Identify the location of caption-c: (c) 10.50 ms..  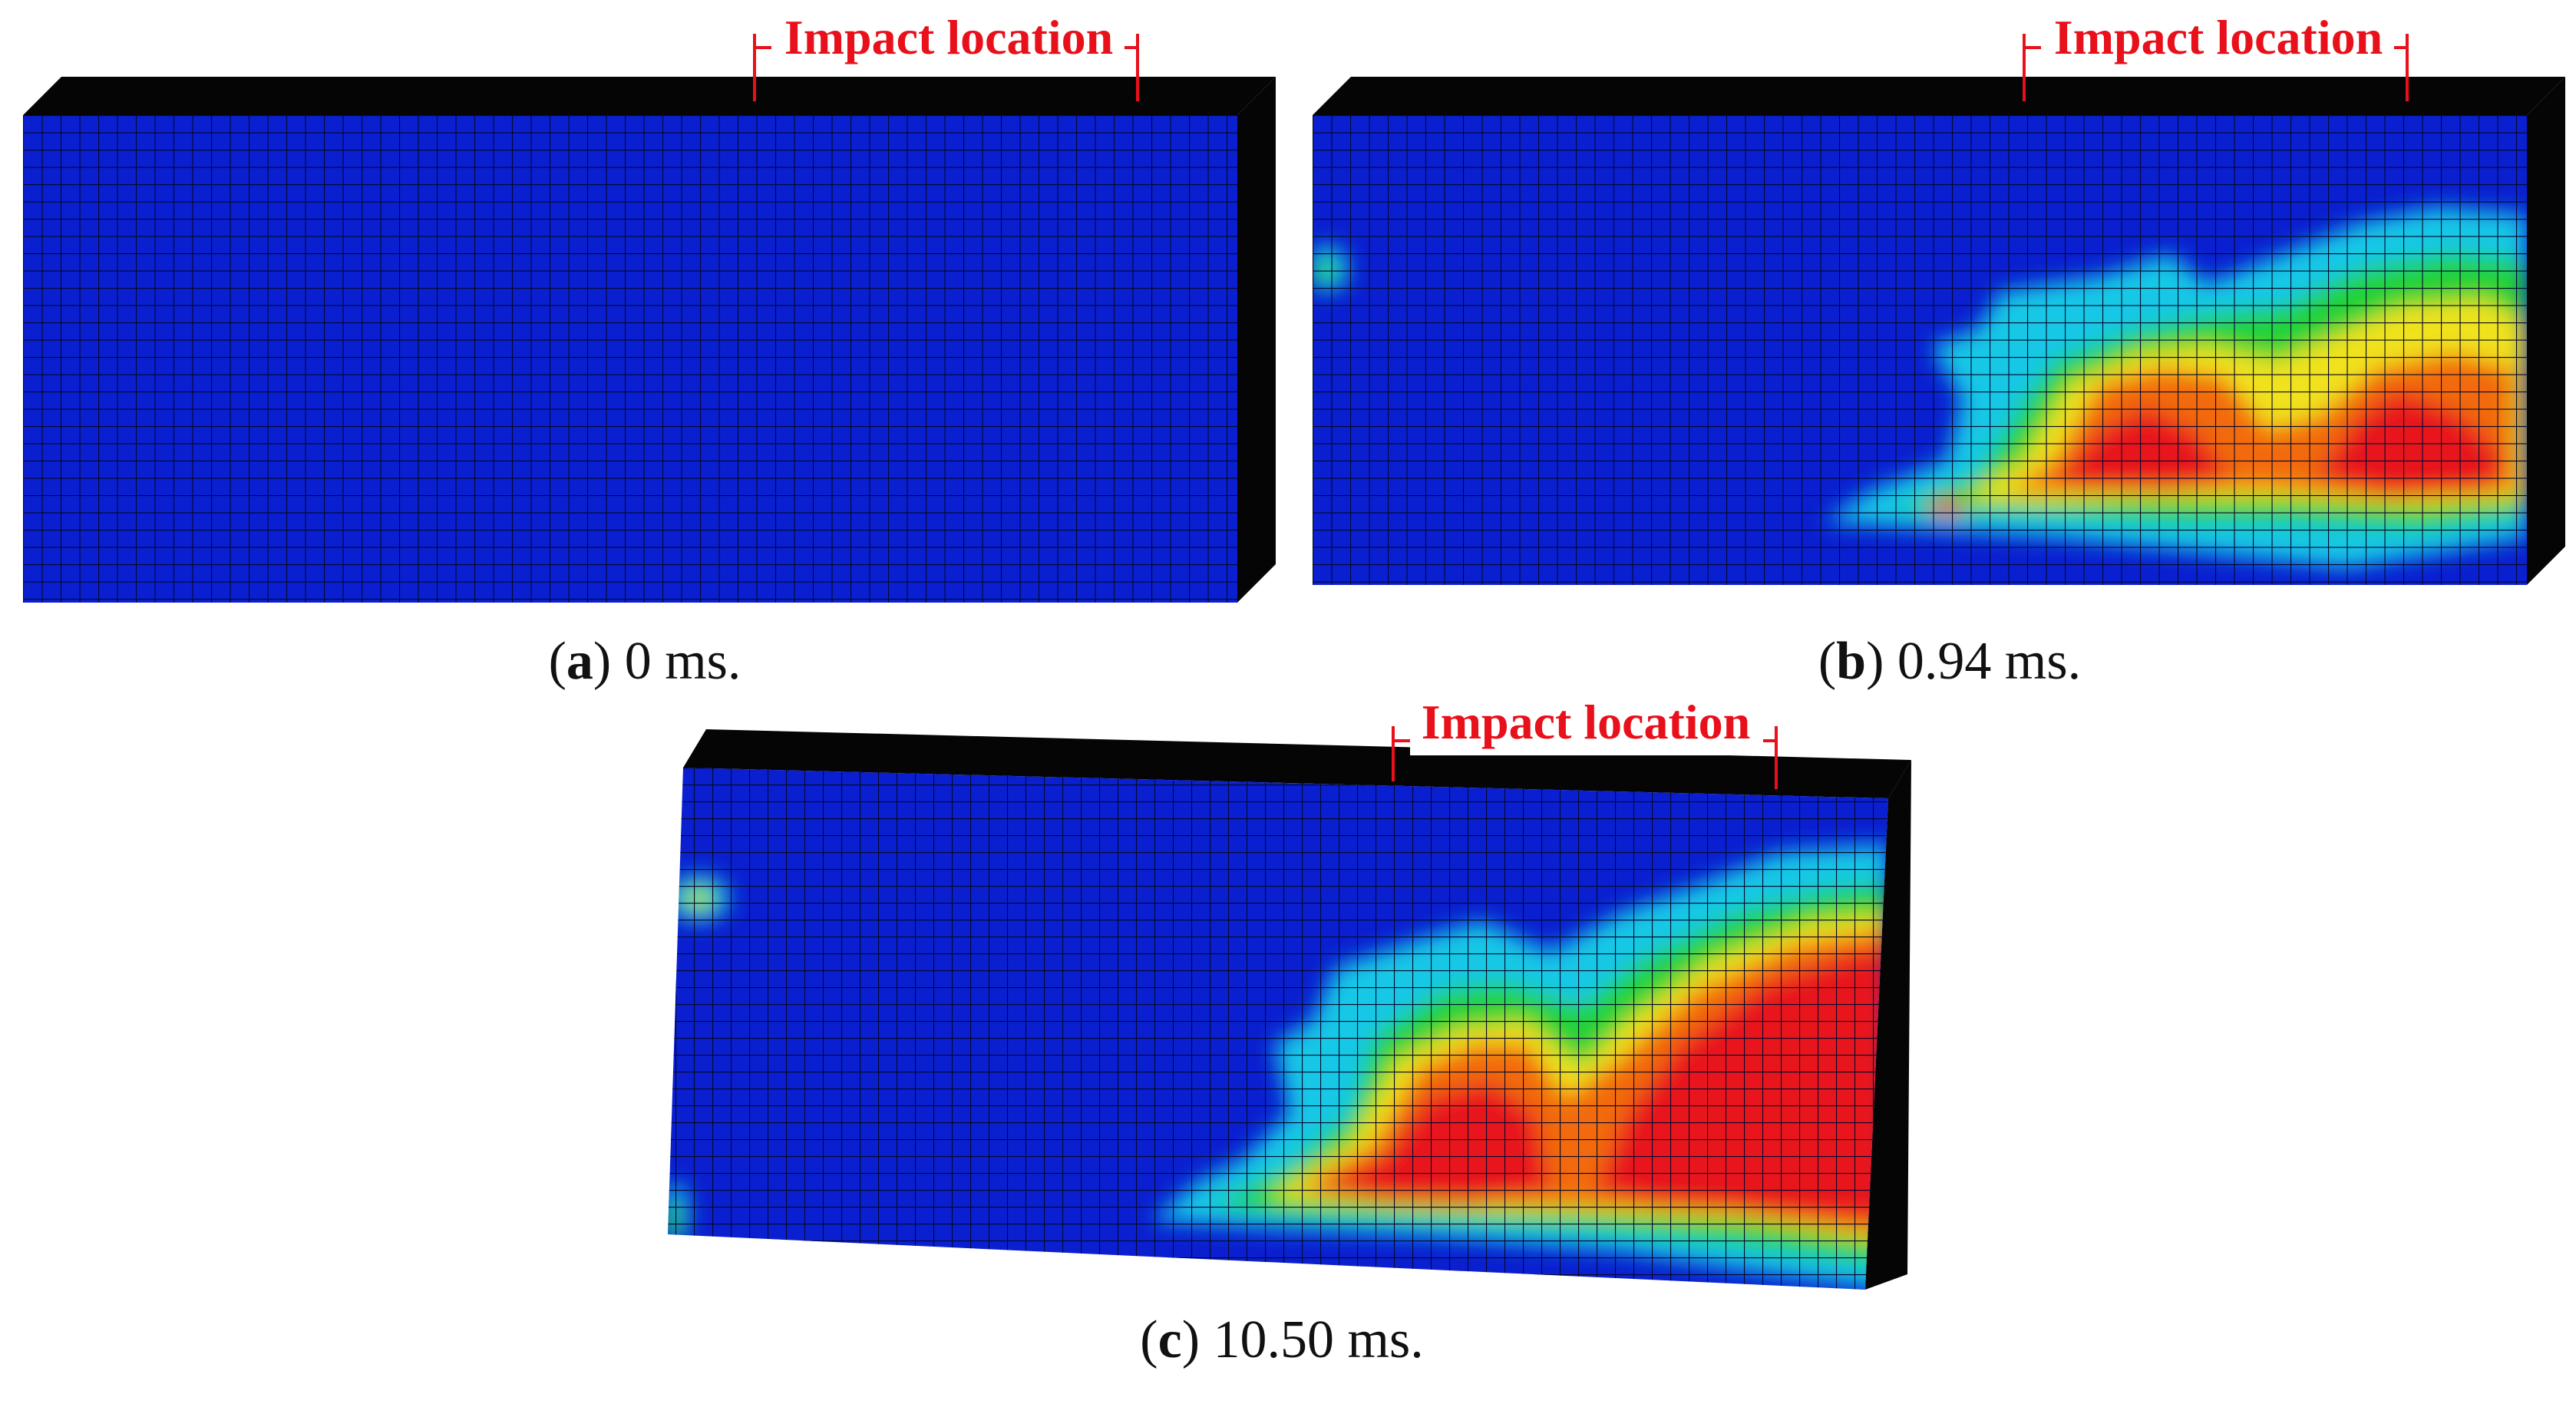
(1282, 1339).